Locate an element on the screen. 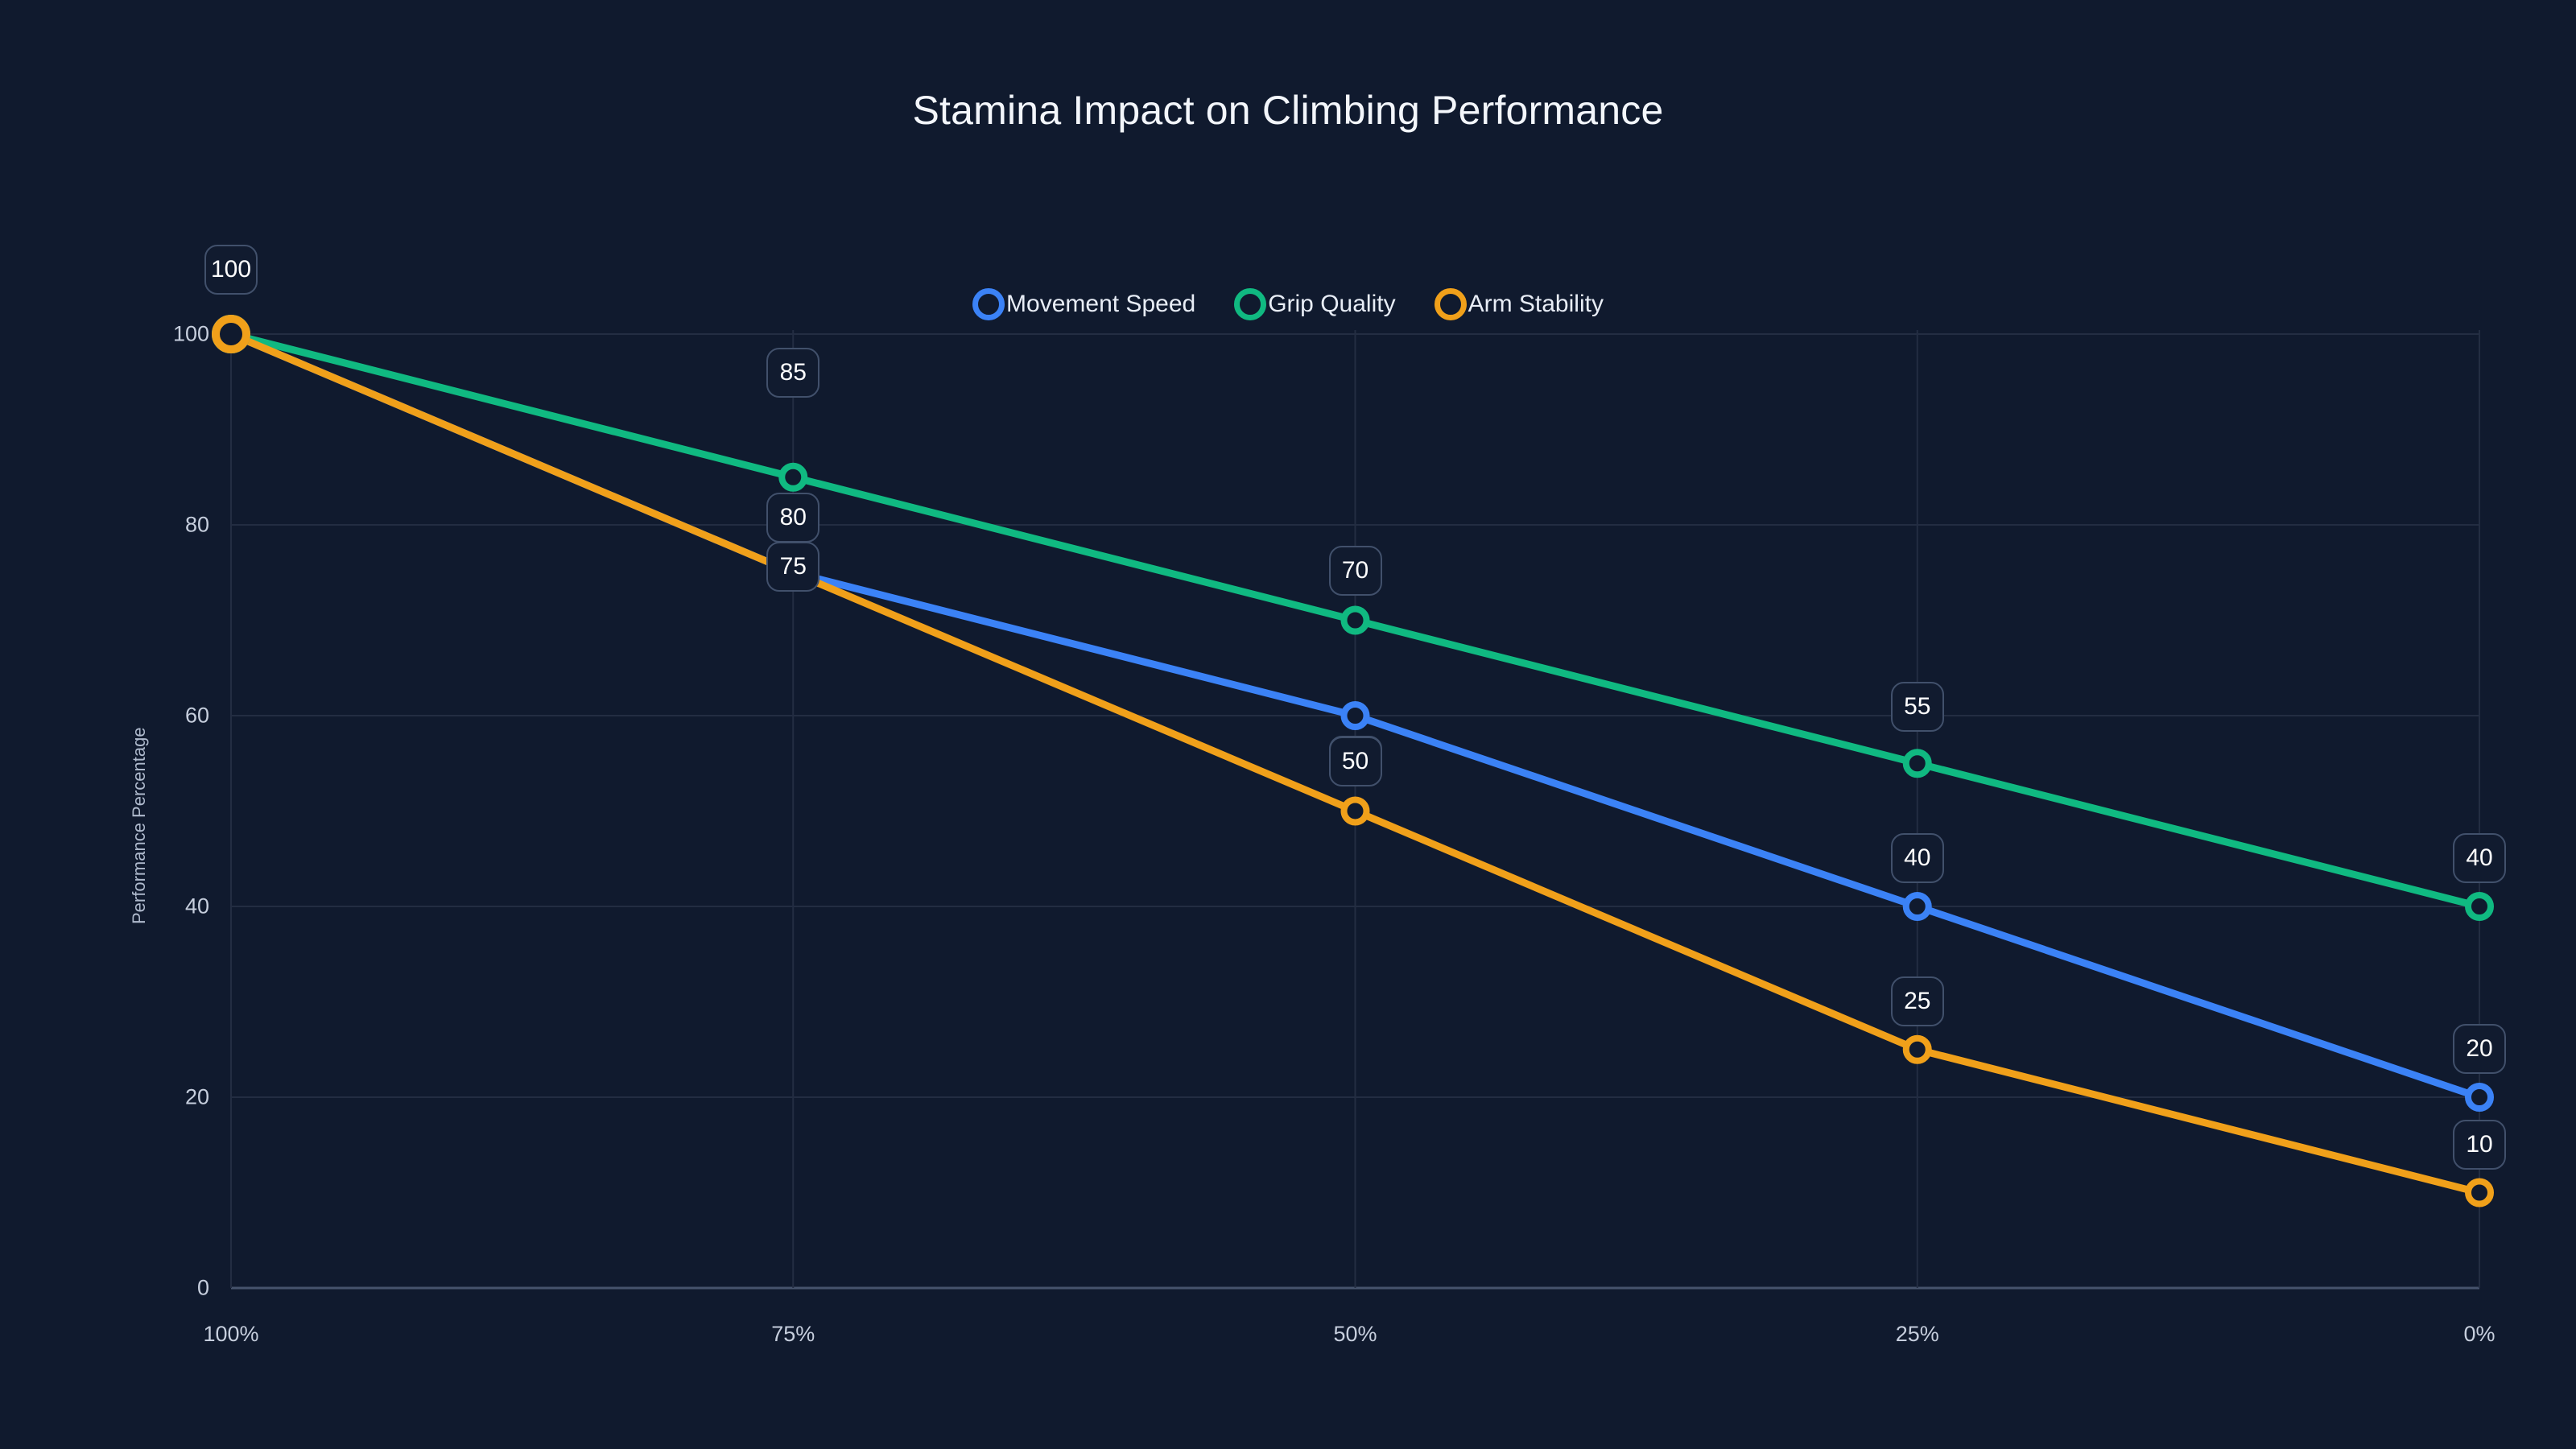 Image resolution: width=2576 pixels, height=1449 pixels. y-tick-label: 20 is located at coordinates (196, 1096).